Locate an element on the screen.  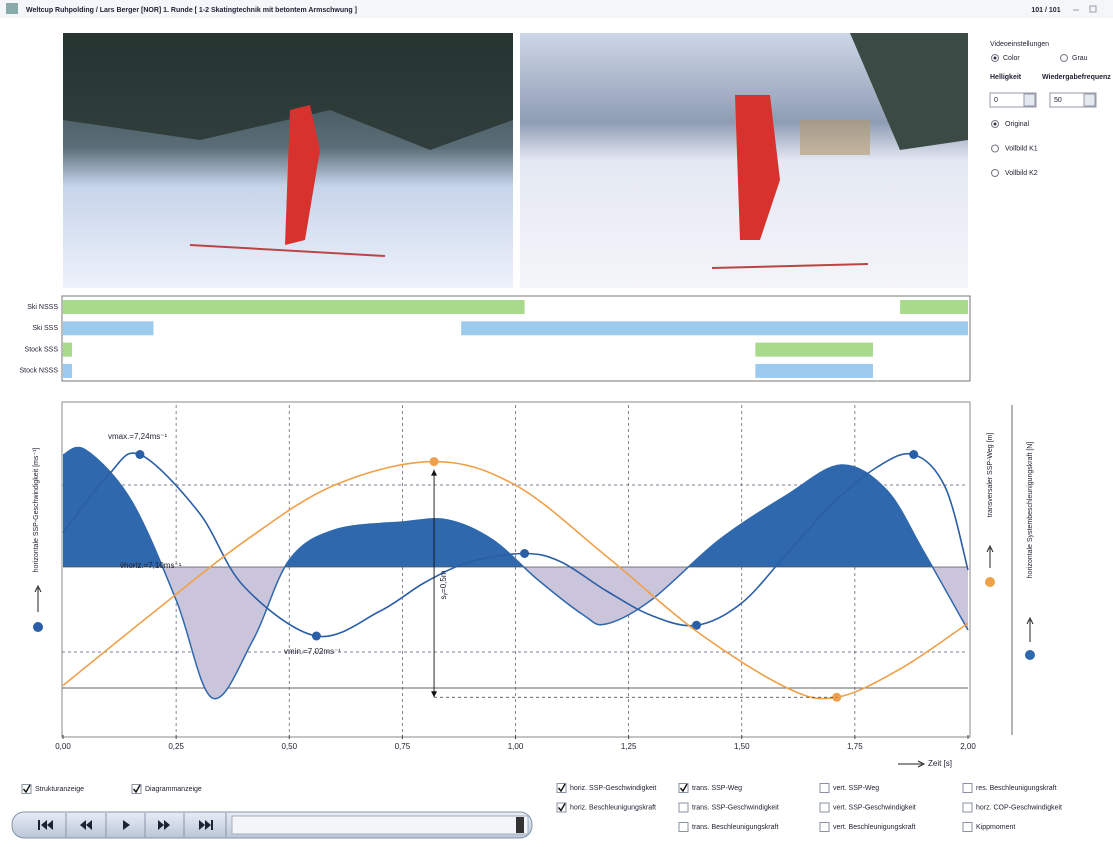
button-separators is located at coordinates (146, 825).